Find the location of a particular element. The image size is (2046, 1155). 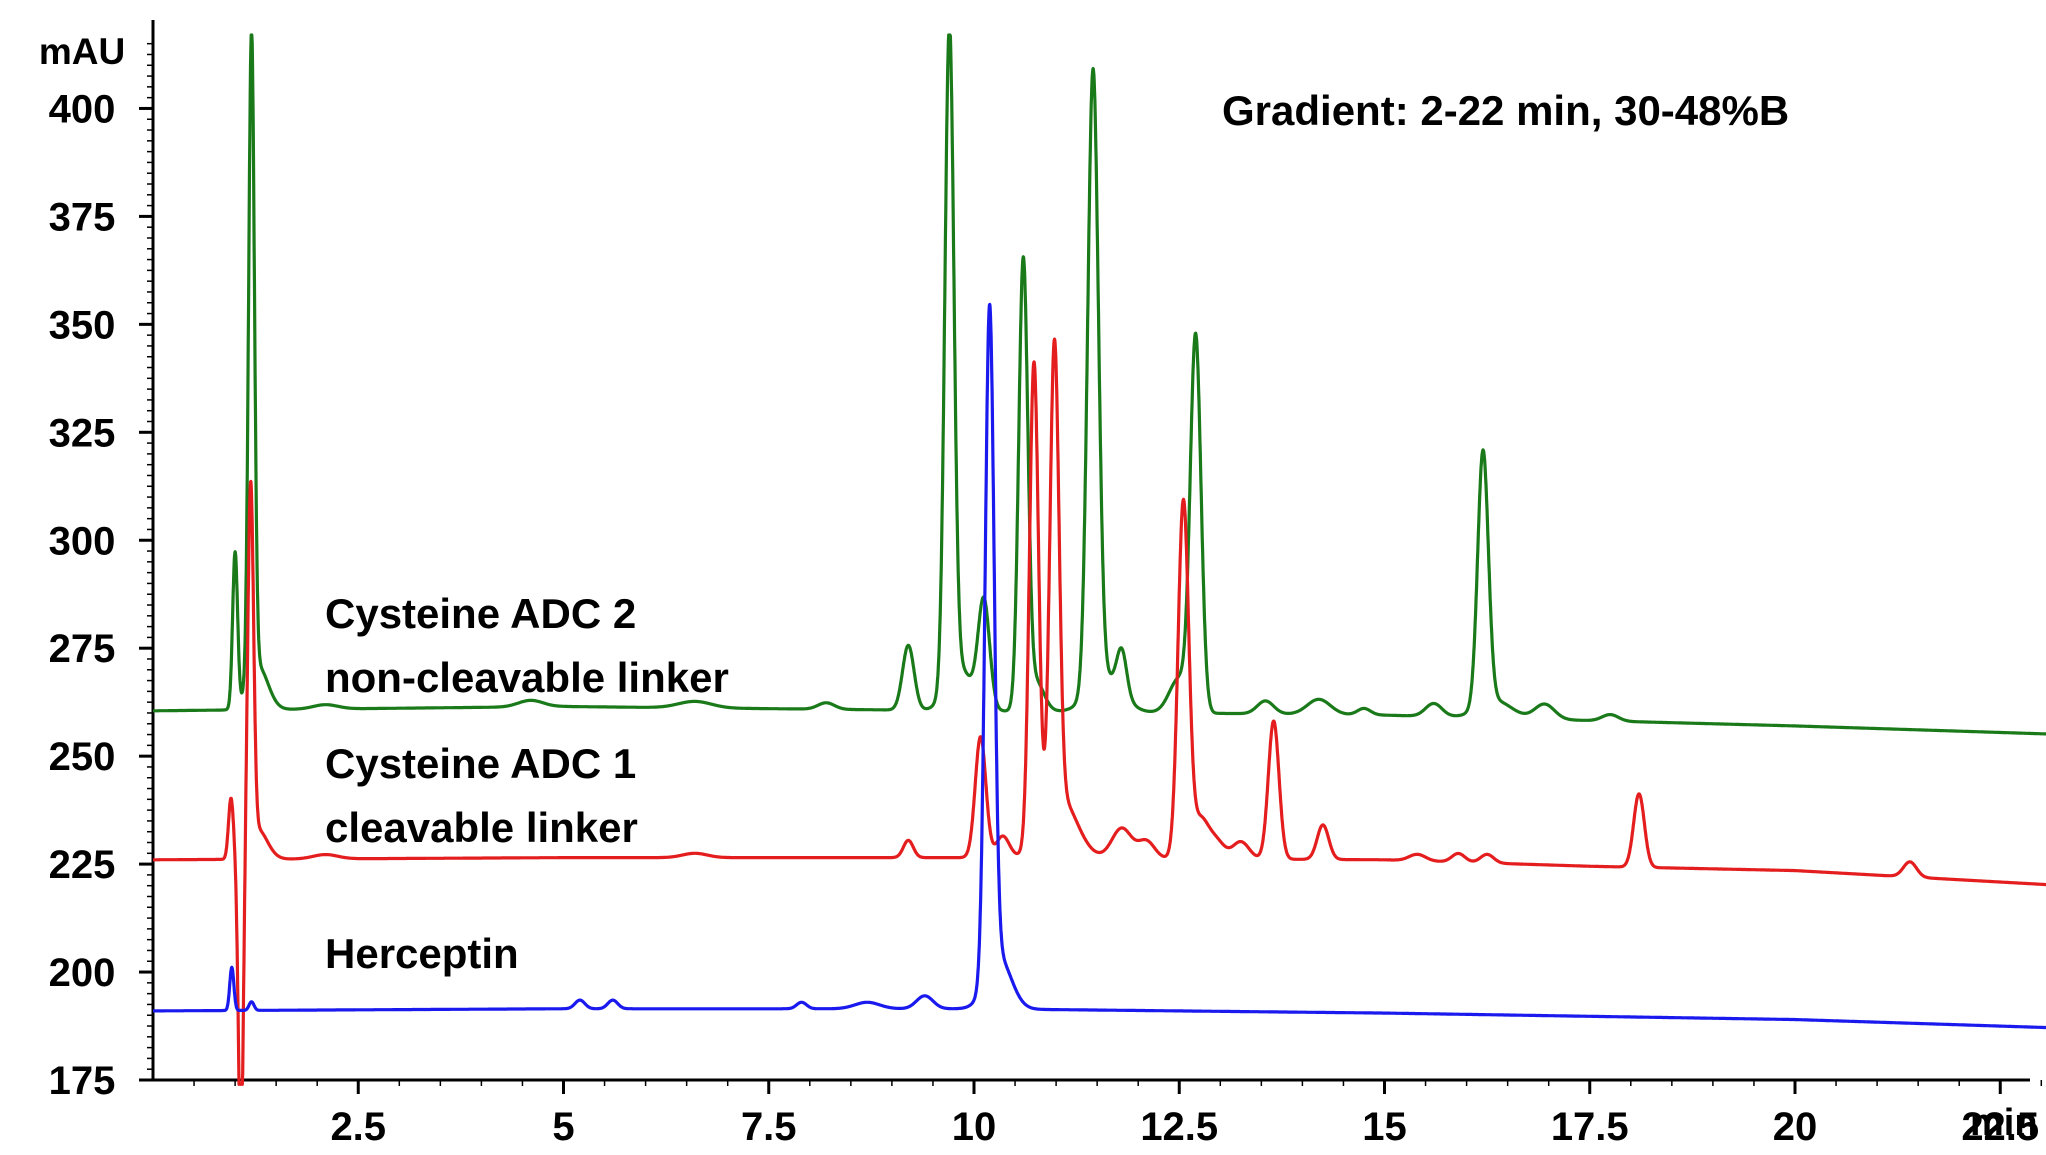

x-tick-label: 2.5 is located at coordinates (358, 1127).